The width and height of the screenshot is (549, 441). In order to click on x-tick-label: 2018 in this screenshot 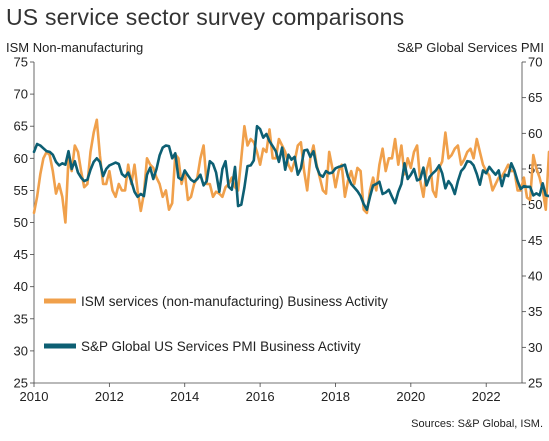, I will do `click(335, 396)`.